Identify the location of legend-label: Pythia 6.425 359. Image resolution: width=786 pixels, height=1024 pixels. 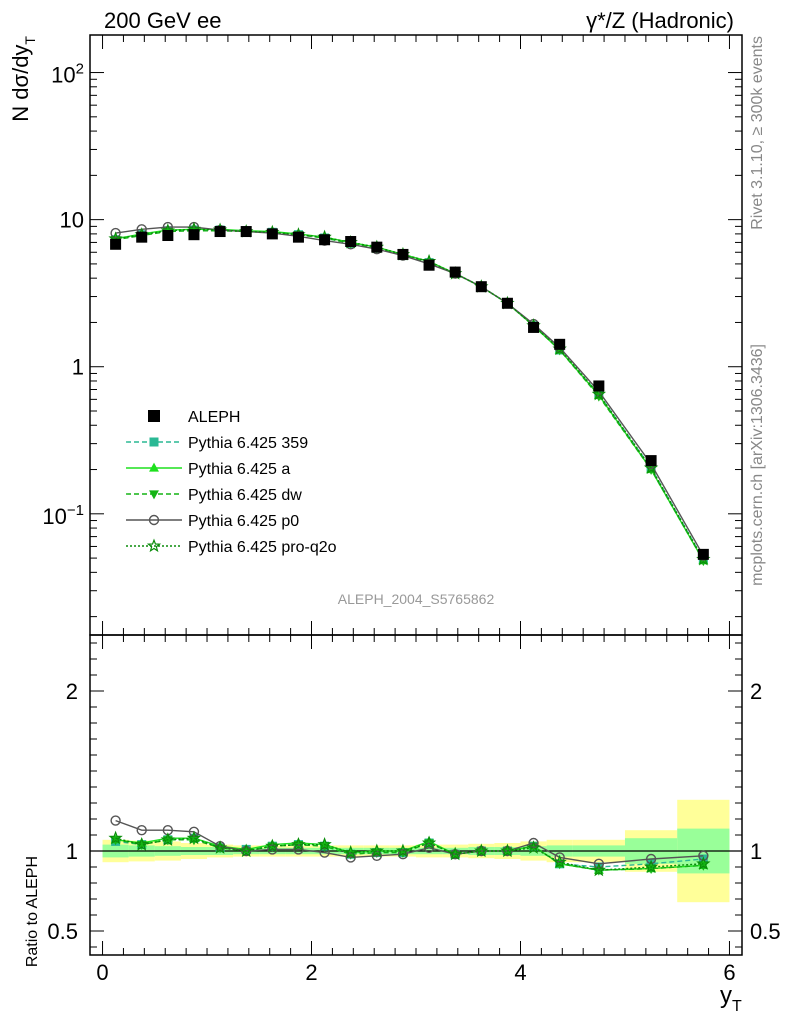
(248, 443).